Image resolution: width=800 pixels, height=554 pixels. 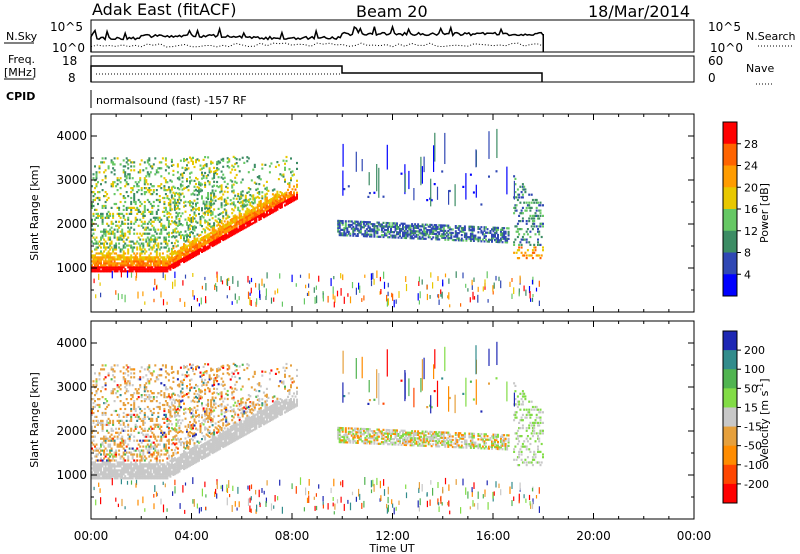 I want to click on power-streak, so click(x=422, y=175).